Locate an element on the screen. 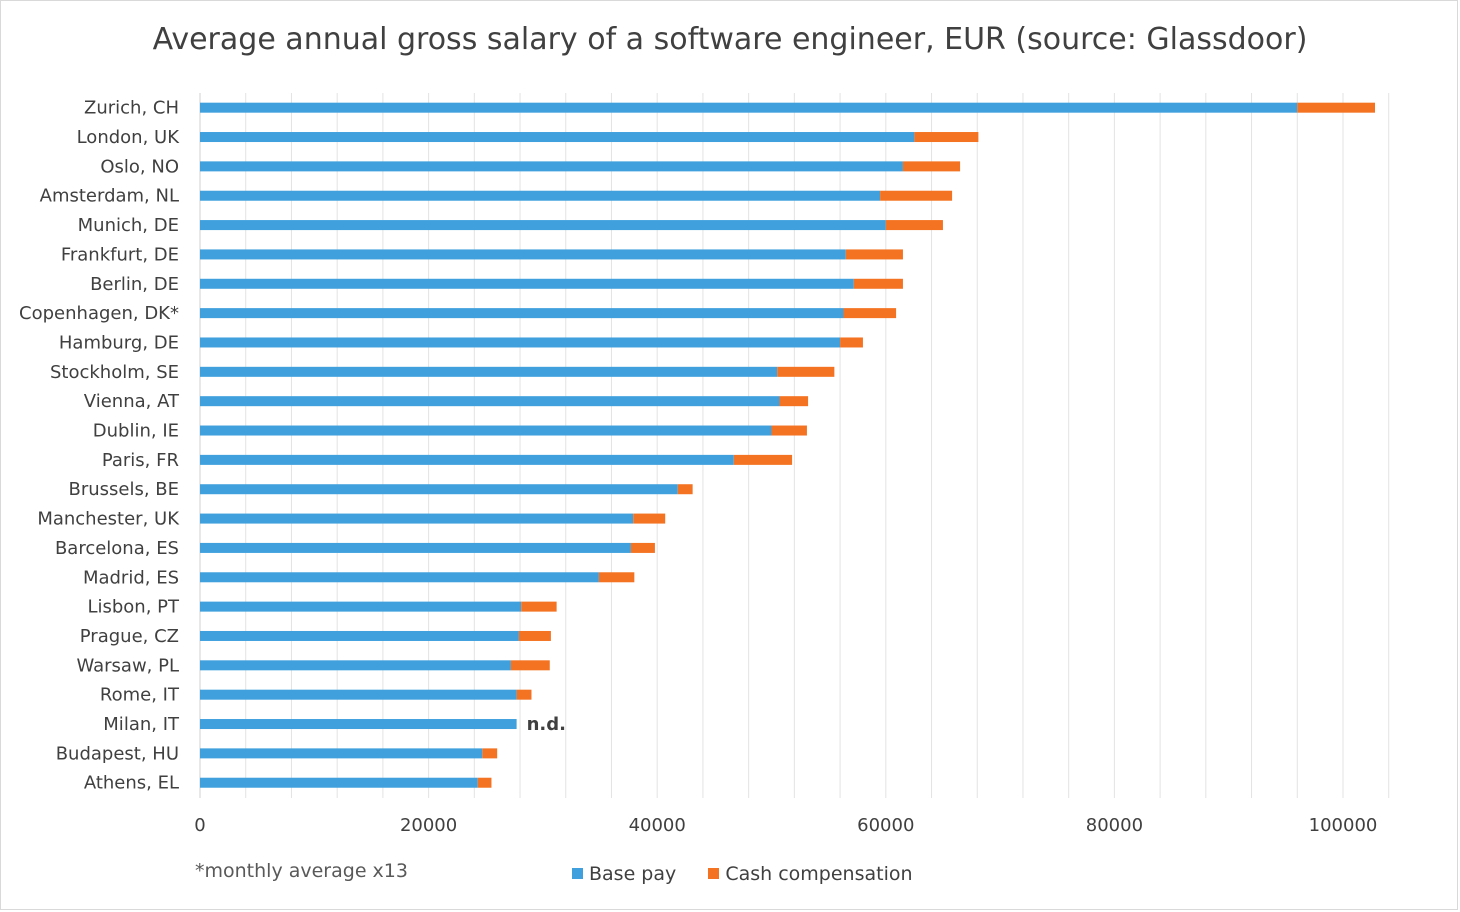  category-label-barcelona-es: Barcelona, ES is located at coordinates (117, 548).